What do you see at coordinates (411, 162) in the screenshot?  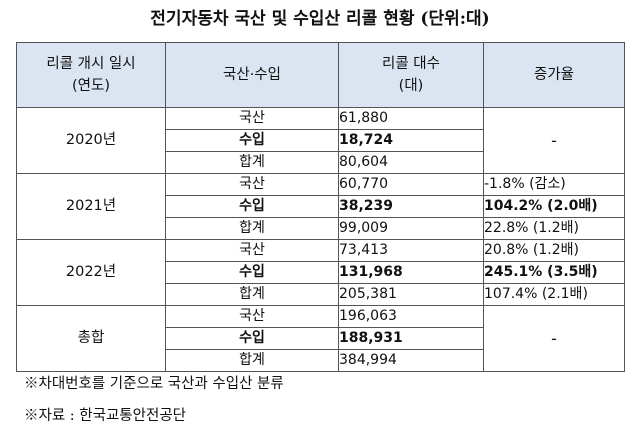 I see `count-cell: 80,604` at bounding box center [411, 162].